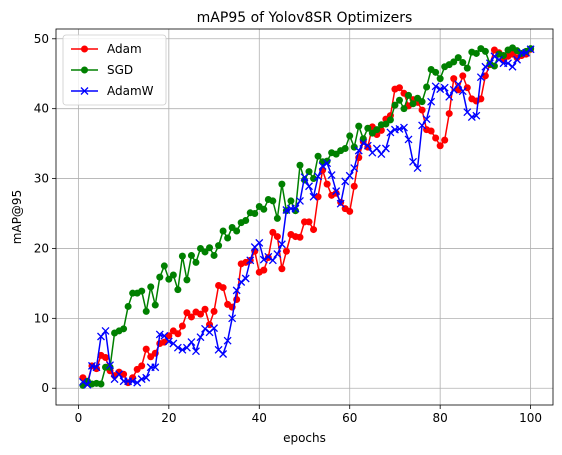  I want to click on x-axis-ticks: 0 20 40 60 80 100, so click(308, 415).